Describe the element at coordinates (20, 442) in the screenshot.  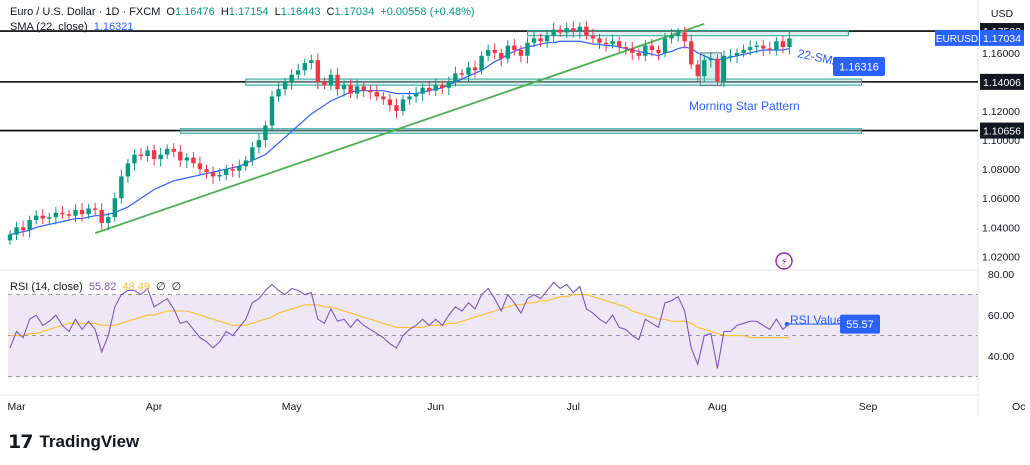
I see `tradingview-logo-icon: 𝟭𝟳` at that location.